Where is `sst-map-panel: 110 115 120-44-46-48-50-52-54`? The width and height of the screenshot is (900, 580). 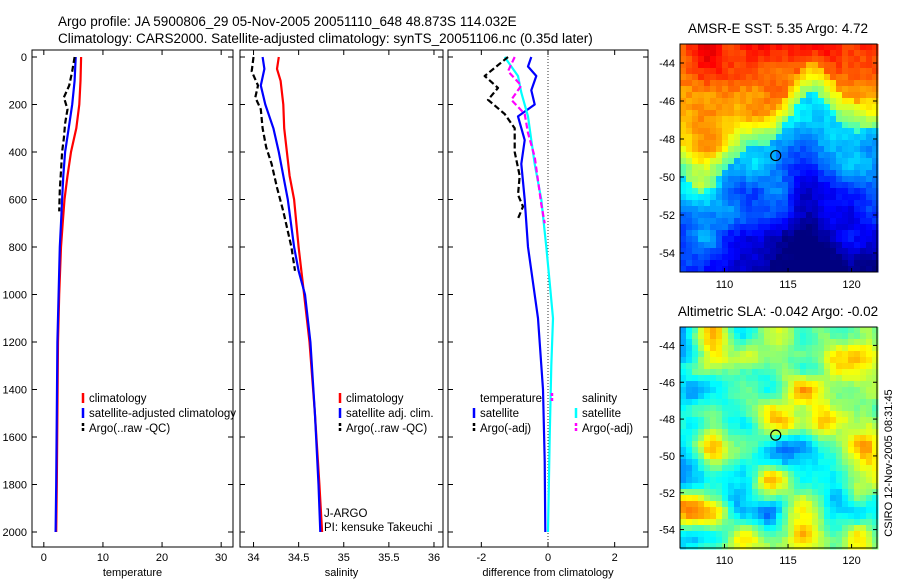
sst-map-panel: 110 115 120-44-46-48-50-52-54 is located at coordinates (769, 167).